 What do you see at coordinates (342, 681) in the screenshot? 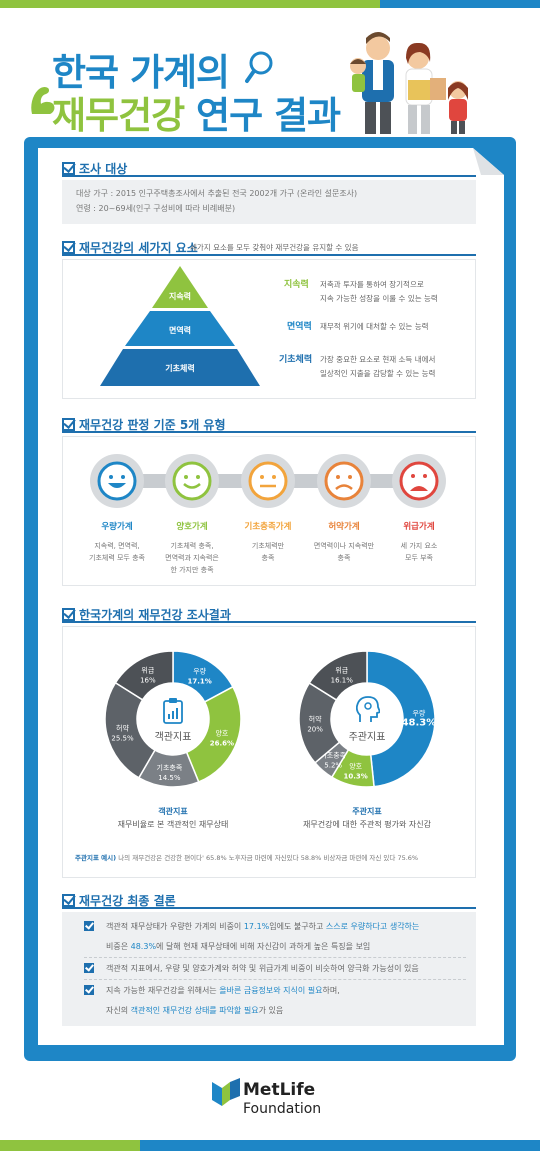
I see `donut-value-label: 16.1%` at bounding box center [342, 681].